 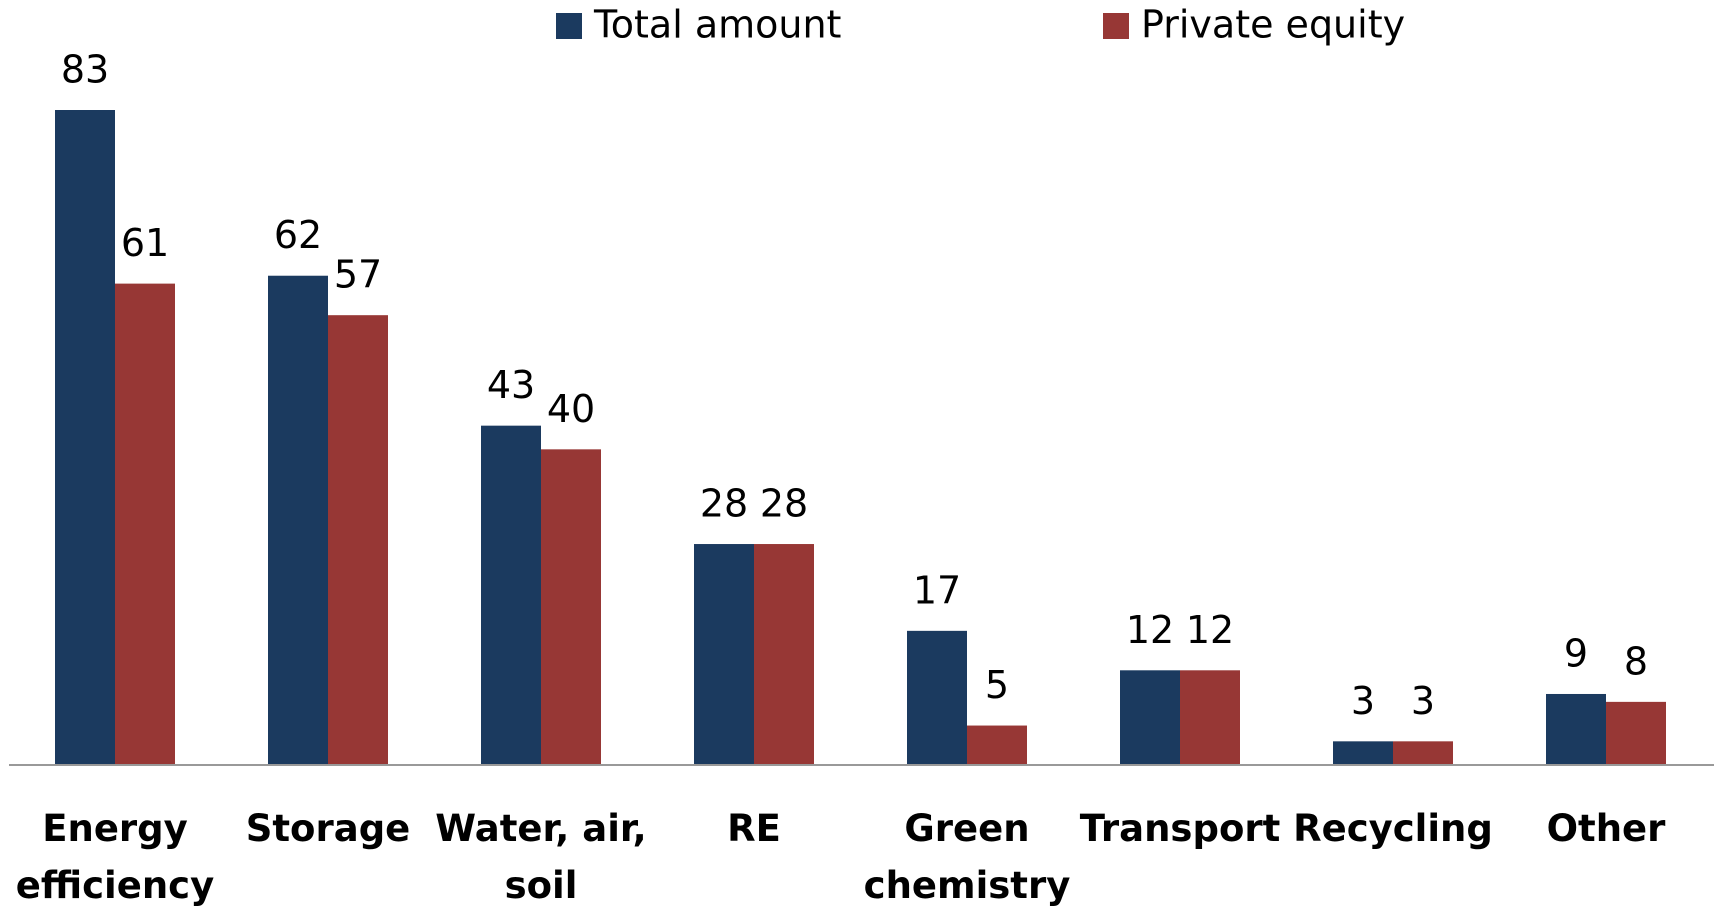 What do you see at coordinates (115, 857) in the screenshot?
I see `x-tick-label: Energy efficiency` at bounding box center [115, 857].